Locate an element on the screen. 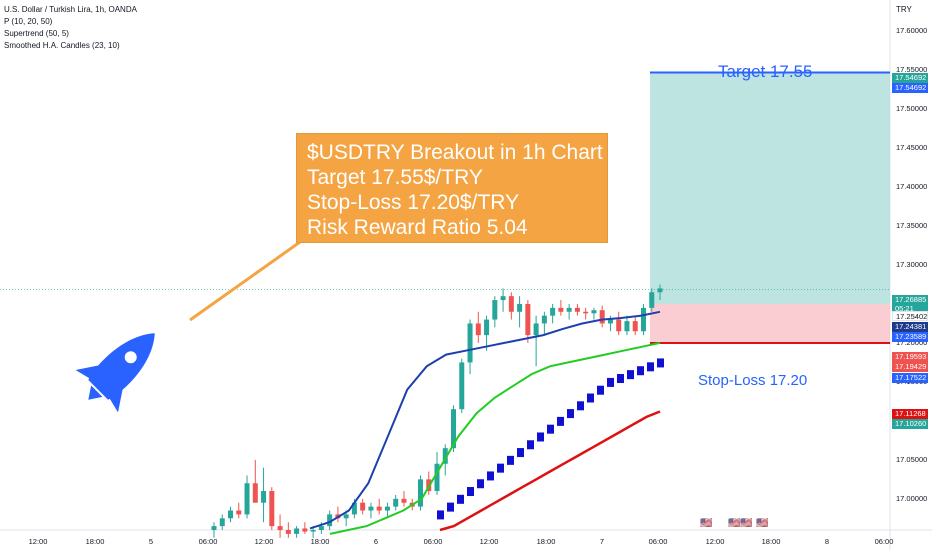 The height and width of the screenshot is (550, 932). target-label: Target 17.55 is located at coordinates (765, 71).